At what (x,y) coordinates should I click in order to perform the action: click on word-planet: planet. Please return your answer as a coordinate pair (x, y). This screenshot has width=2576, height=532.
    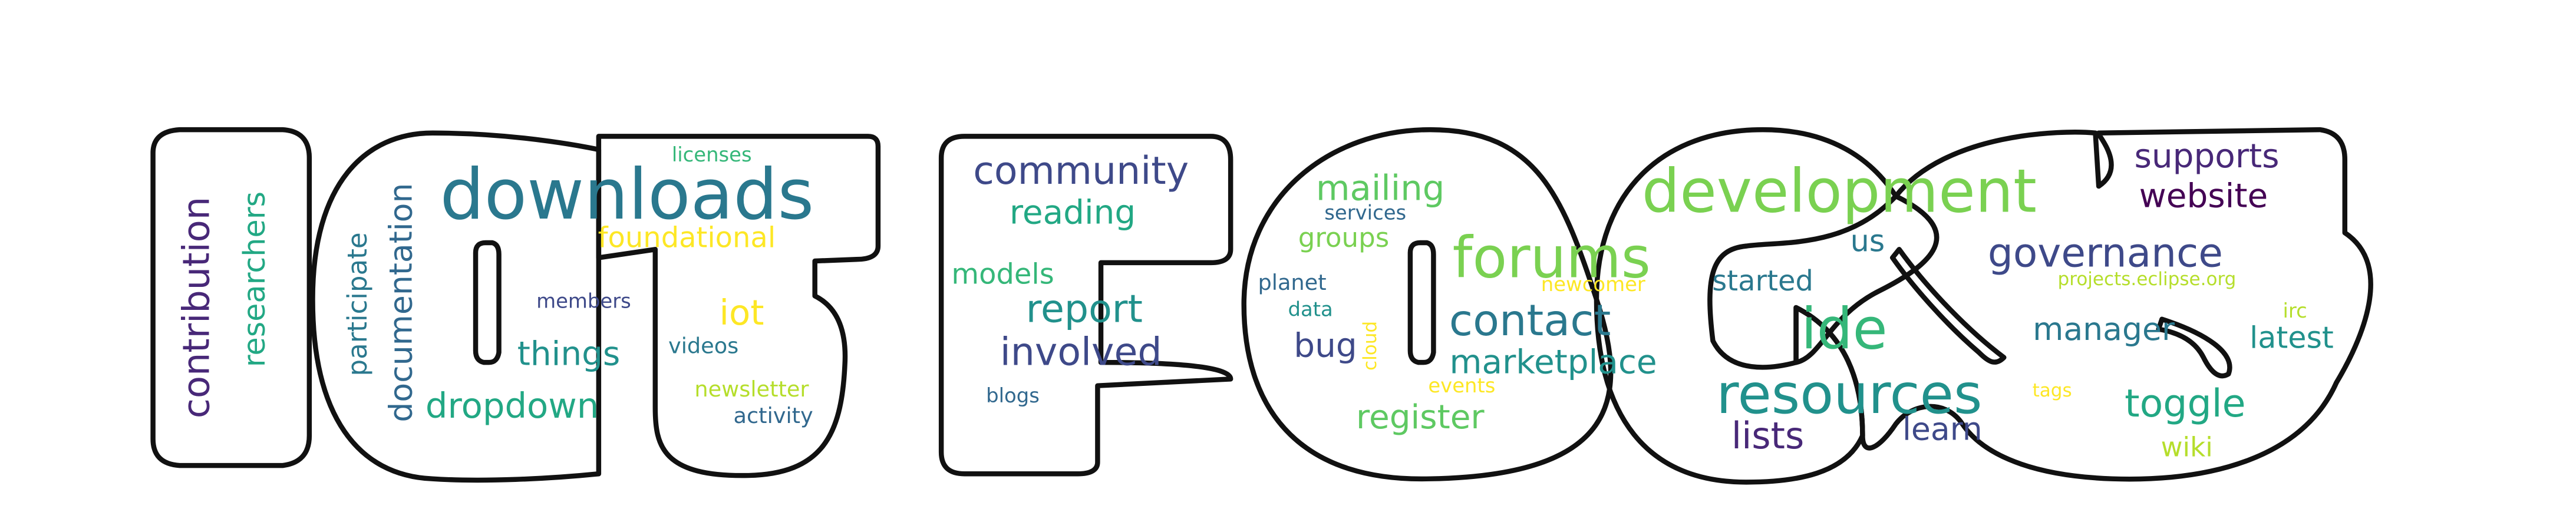
    Looking at the image, I should click on (1292, 283).